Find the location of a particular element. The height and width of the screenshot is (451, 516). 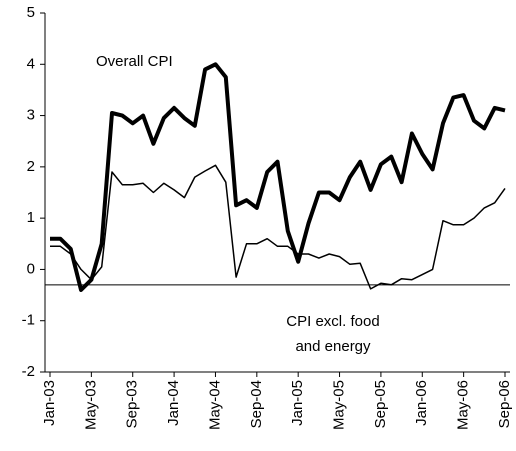

x-tick-label: May-05 is located at coordinates (339, 405).